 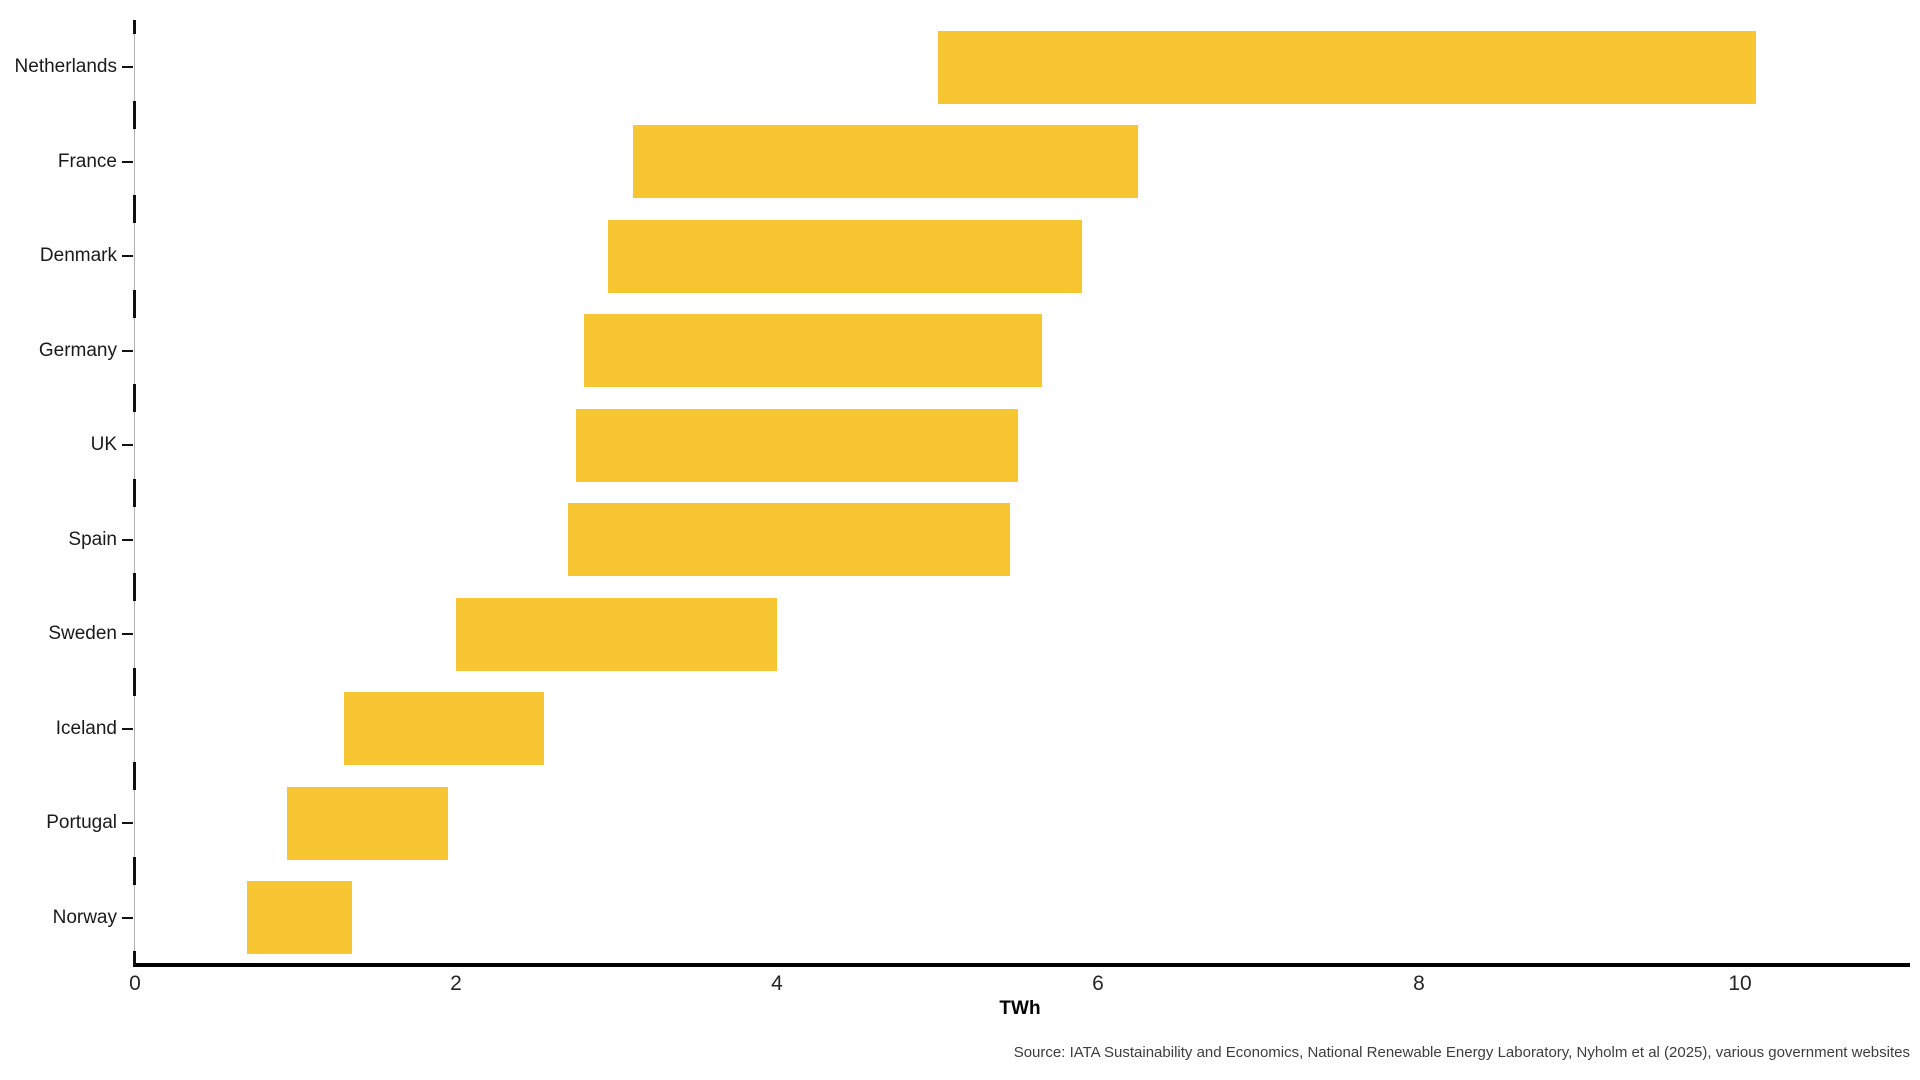 What do you see at coordinates (797, 445) in the screenshot?
I see `bar-uk` at bounding box center [797, 445].